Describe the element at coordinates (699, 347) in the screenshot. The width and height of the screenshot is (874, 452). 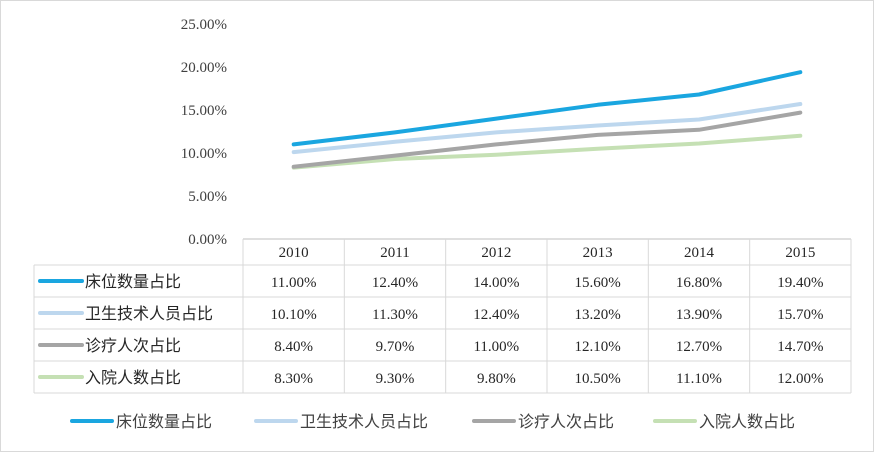
I see `table-data-label: 12.70%` at that location.